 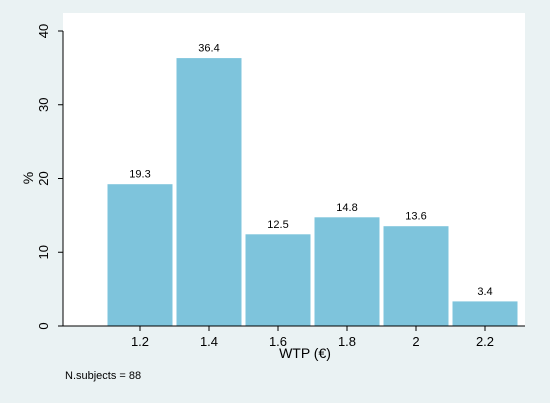 I want to click on y-tick-label: 20, so click(x=43, y=178).